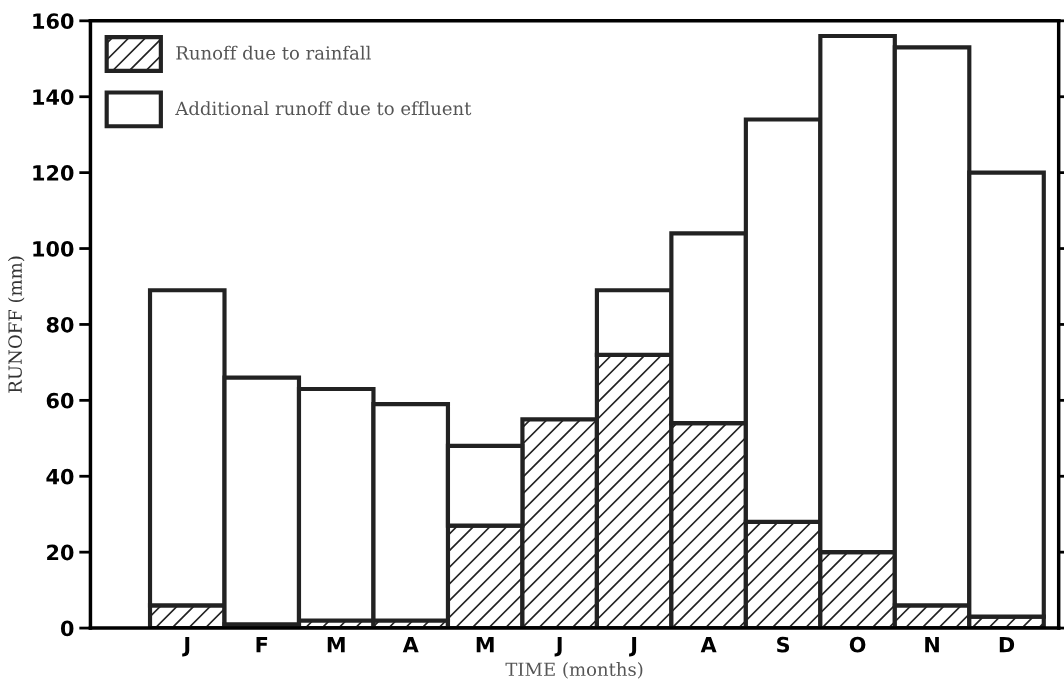 The width and height of the screenshot is (1064, 694). What do you see at coordinates (262, 645) in the screenshot?
I see `x-tick-label: F` at bounding box center [262, 645].